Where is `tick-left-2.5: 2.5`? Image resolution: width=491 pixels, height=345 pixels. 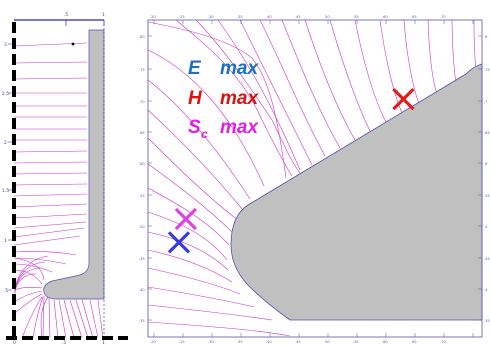 tick-left-2.5: 2.5 is located at coordinates (5, 94).